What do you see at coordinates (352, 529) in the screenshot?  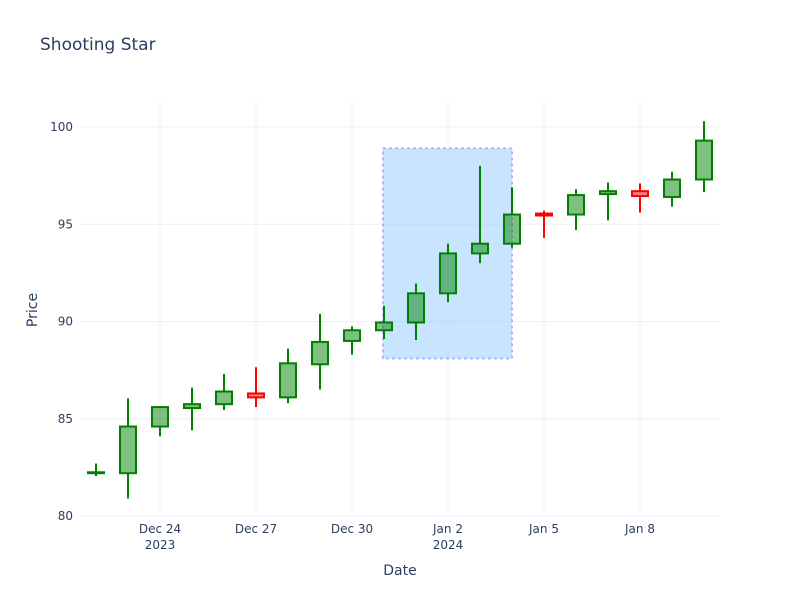 I see `x-tick-label: Dec 30` at bounding box center [352, 529].